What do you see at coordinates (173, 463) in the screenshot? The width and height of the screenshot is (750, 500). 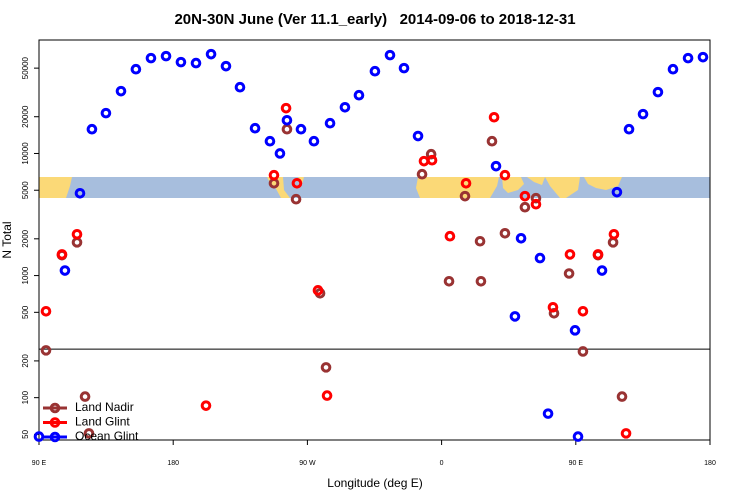 I see `x-tick-label: 180` at bounding box center [173, 463].